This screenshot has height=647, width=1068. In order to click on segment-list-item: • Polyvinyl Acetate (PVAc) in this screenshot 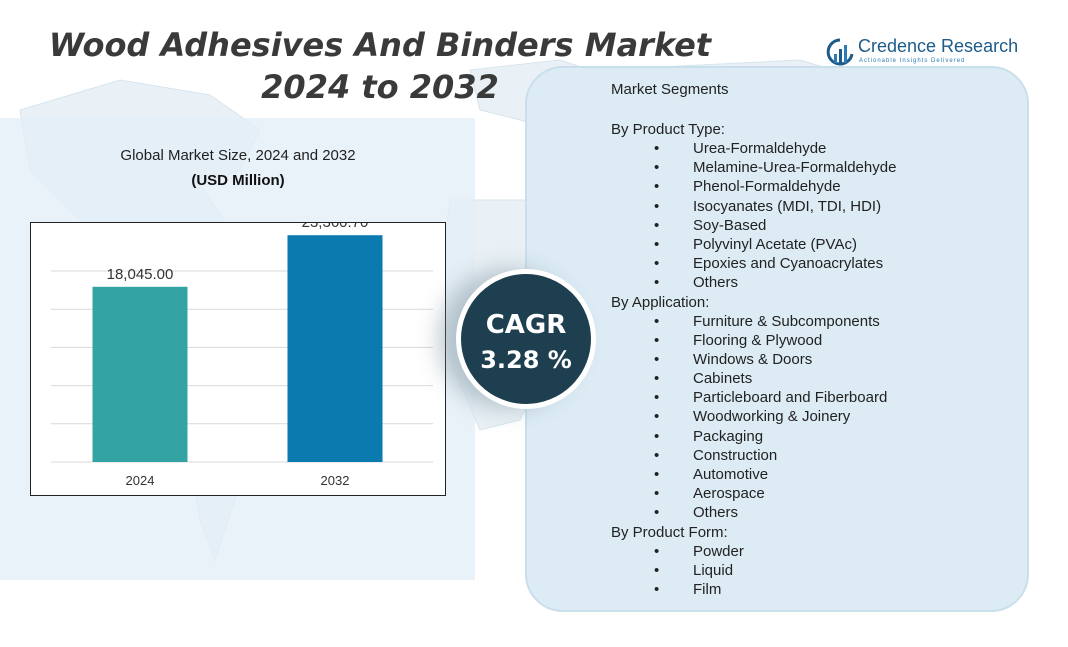, I will do `click(811, 244)`.